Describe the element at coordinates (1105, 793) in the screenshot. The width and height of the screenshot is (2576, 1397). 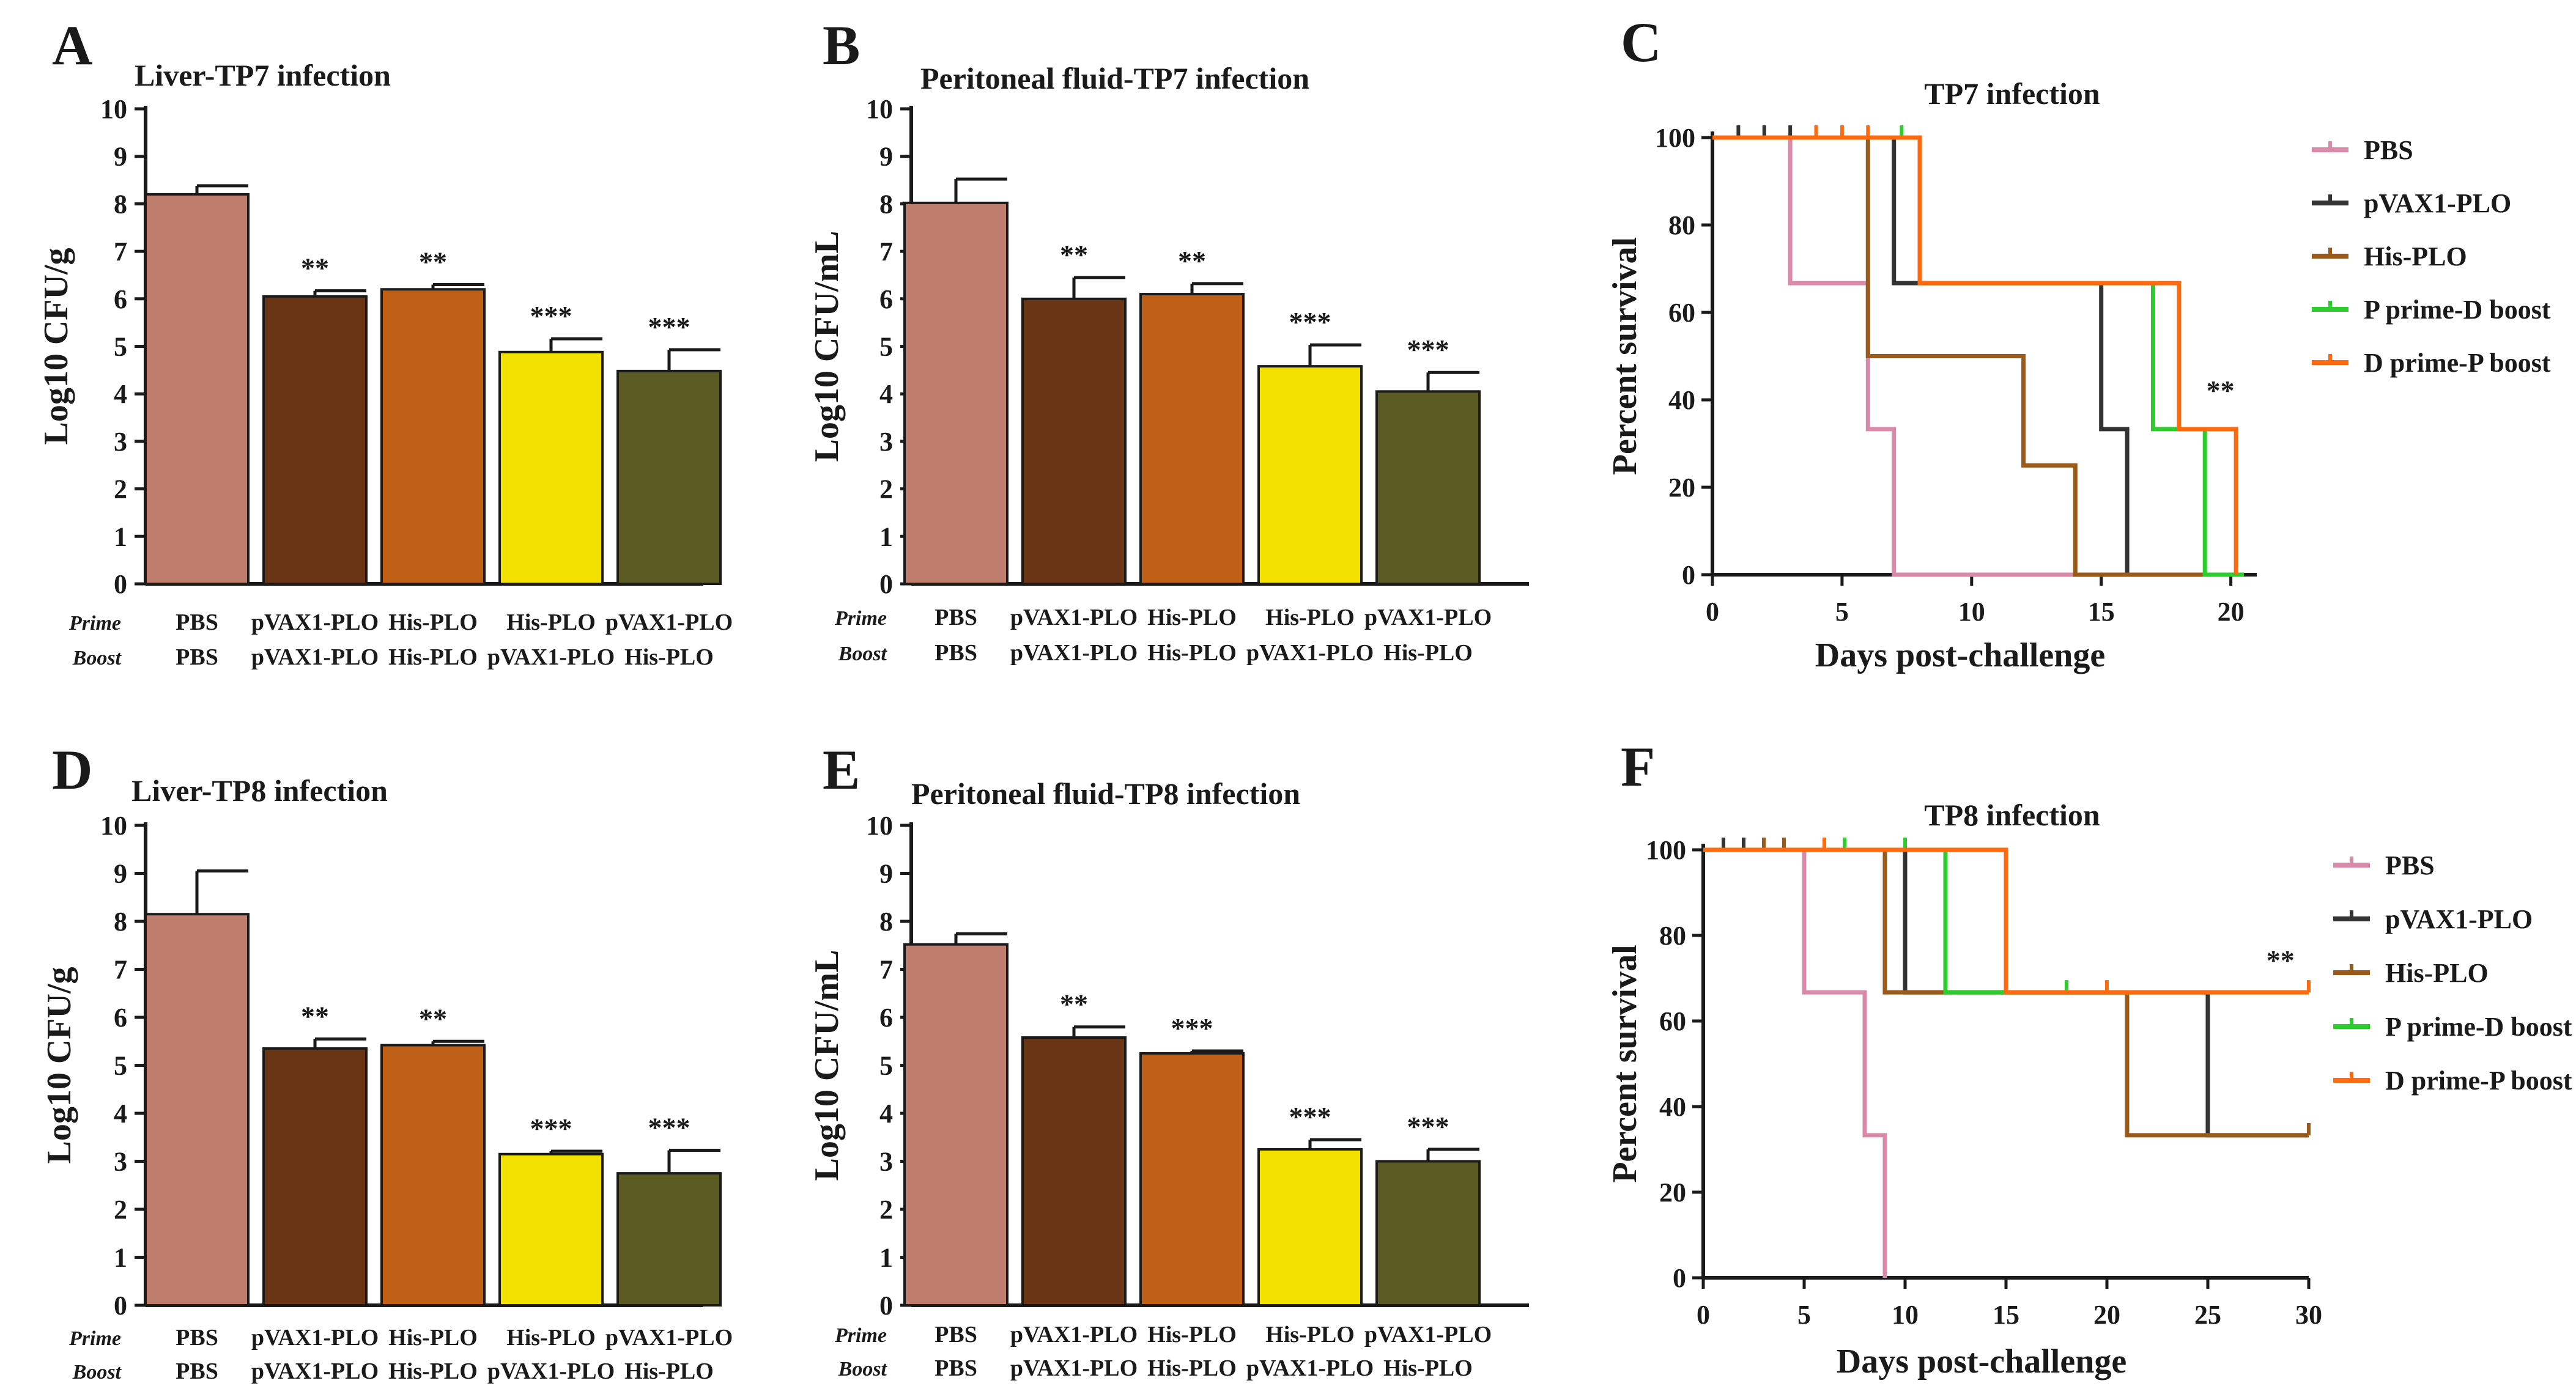
I see `chart-title-e: Peritoneal fluid-TP8 infection` at that location.